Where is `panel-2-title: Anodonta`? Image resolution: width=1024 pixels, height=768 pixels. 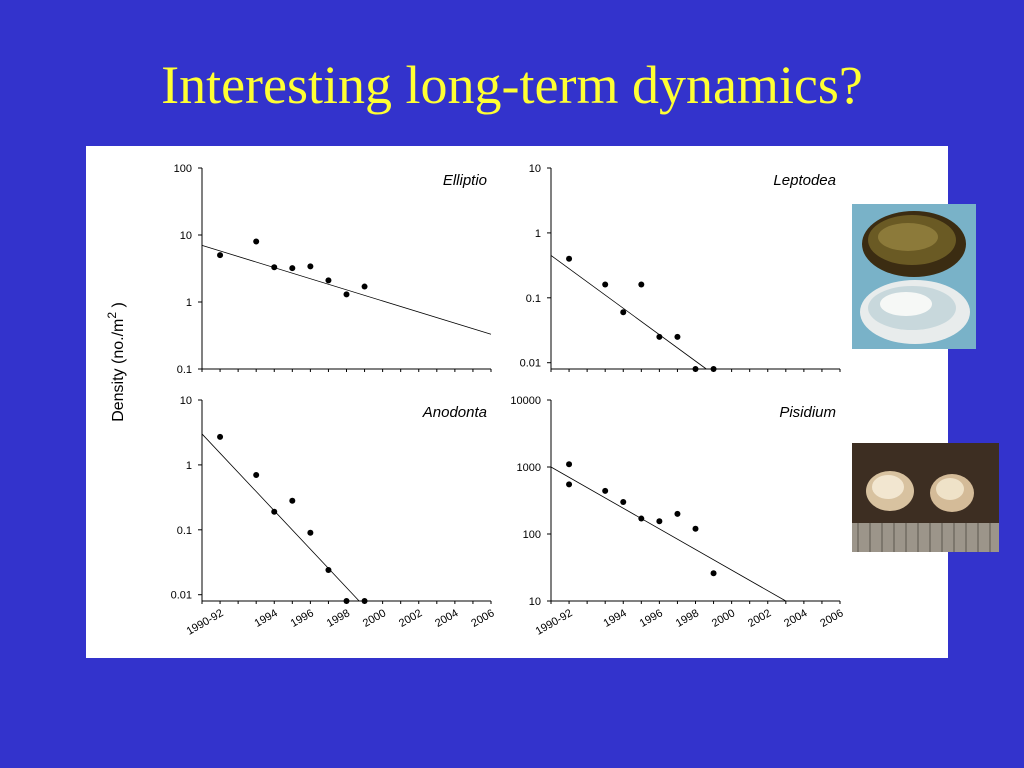 panel-2-title: Anodonta is located at coordinates (454, 412).